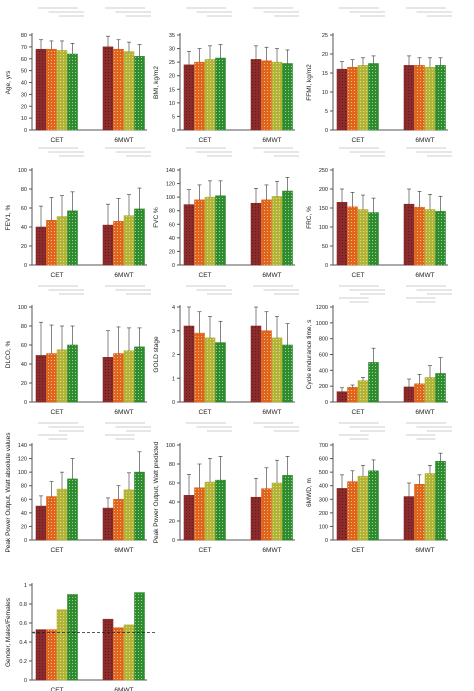  I want to click on y-tick-label: 15, so click(325, 74).